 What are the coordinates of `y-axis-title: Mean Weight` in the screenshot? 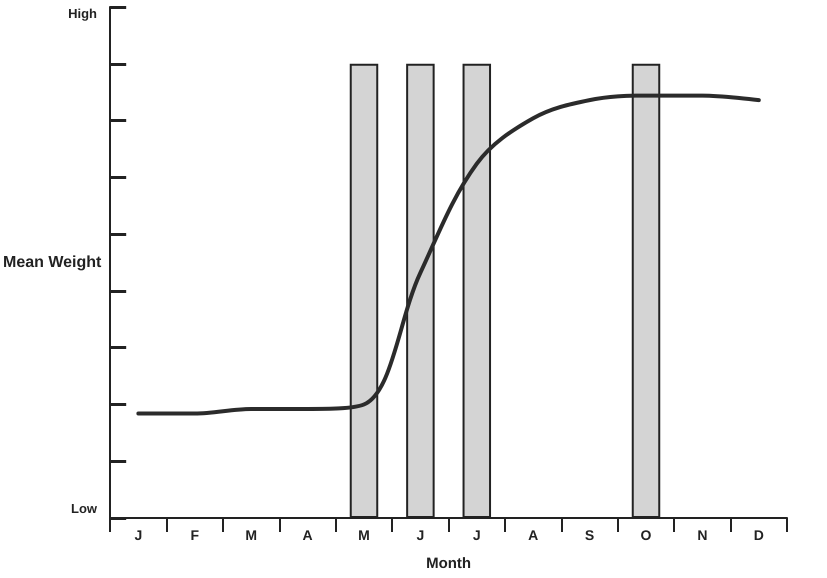 It's located at (52, 262).